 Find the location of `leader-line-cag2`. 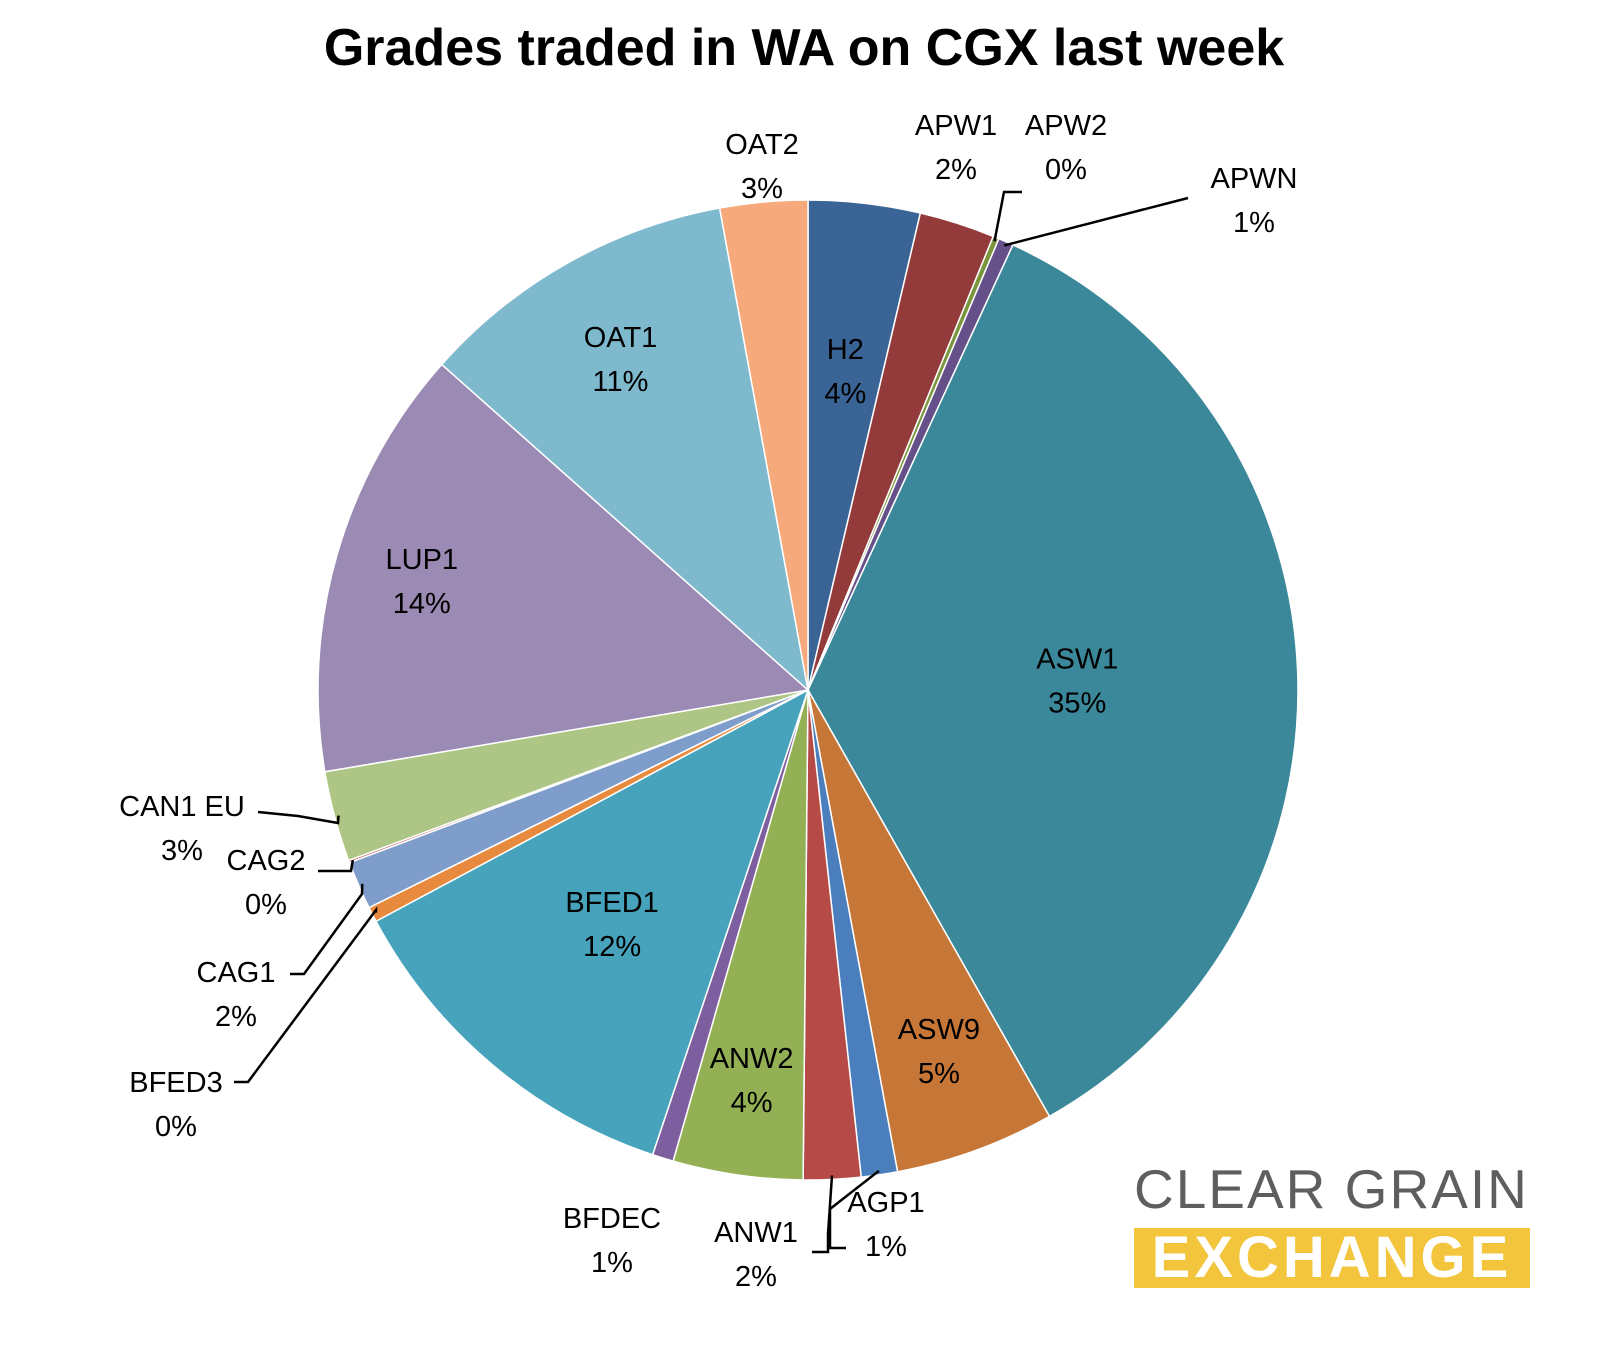

leader-line-cag2 is located at coordinates (336, 866).